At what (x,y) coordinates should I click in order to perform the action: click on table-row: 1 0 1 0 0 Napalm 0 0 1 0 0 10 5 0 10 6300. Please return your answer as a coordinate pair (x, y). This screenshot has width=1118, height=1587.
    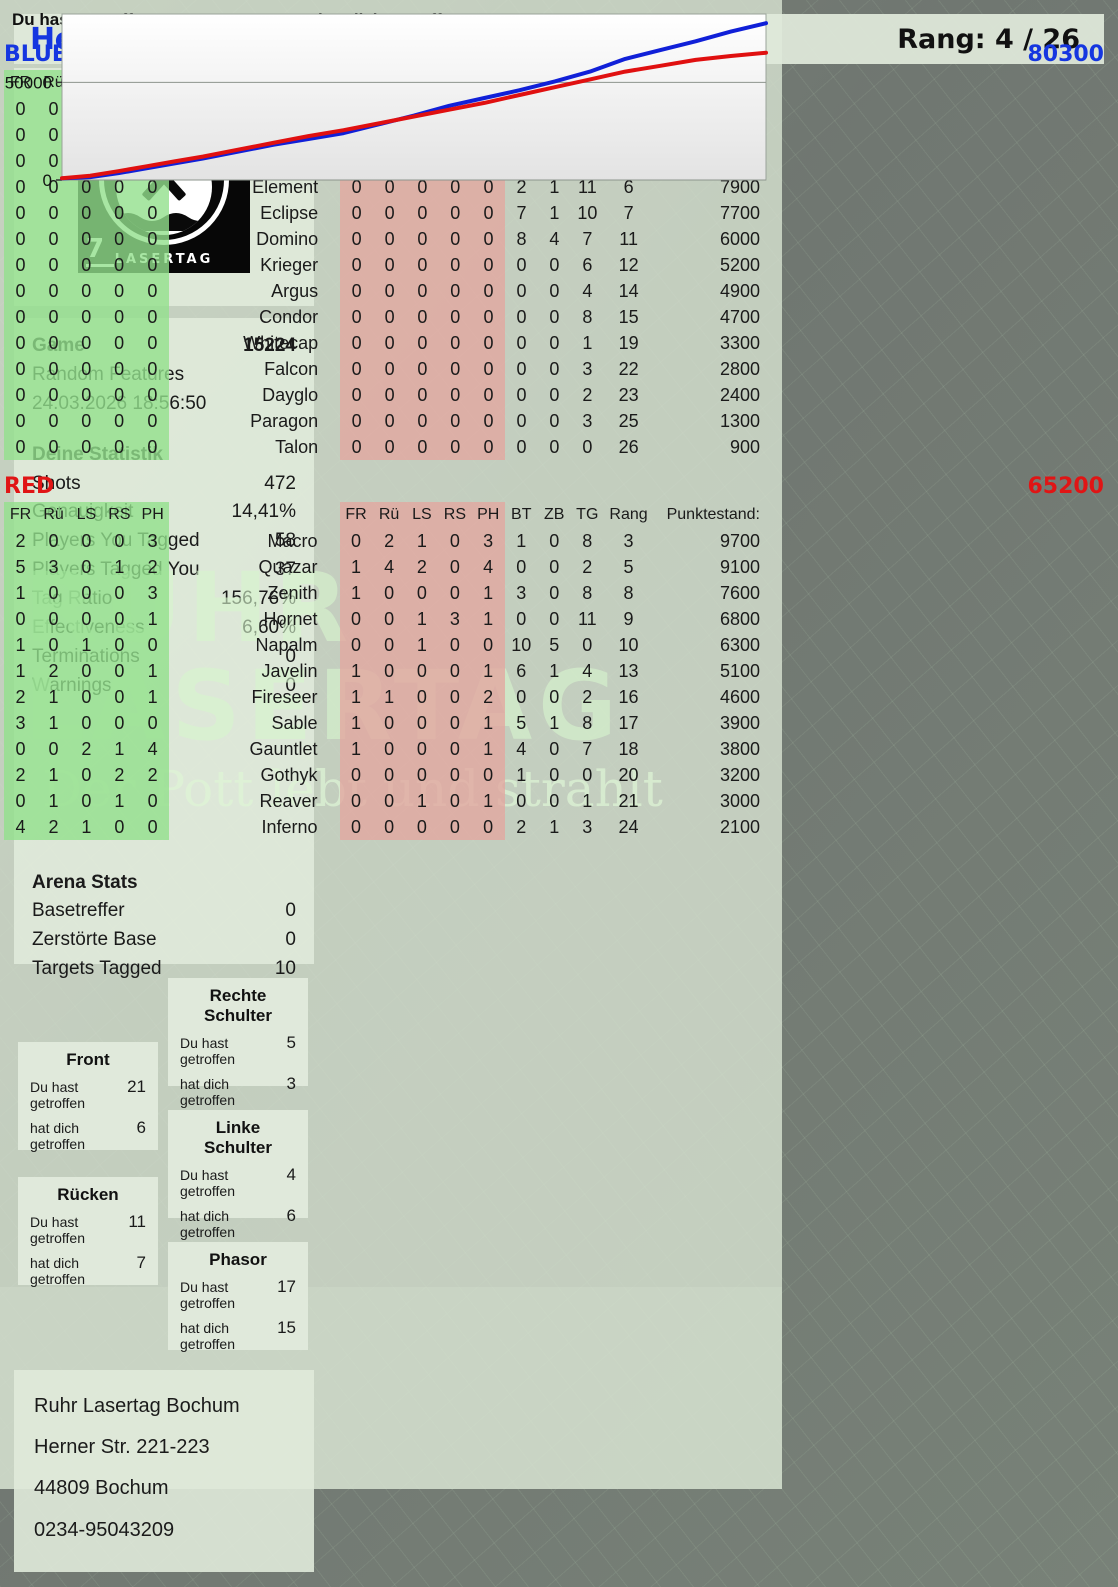
    Looking at the image, I should click on (387, 645).